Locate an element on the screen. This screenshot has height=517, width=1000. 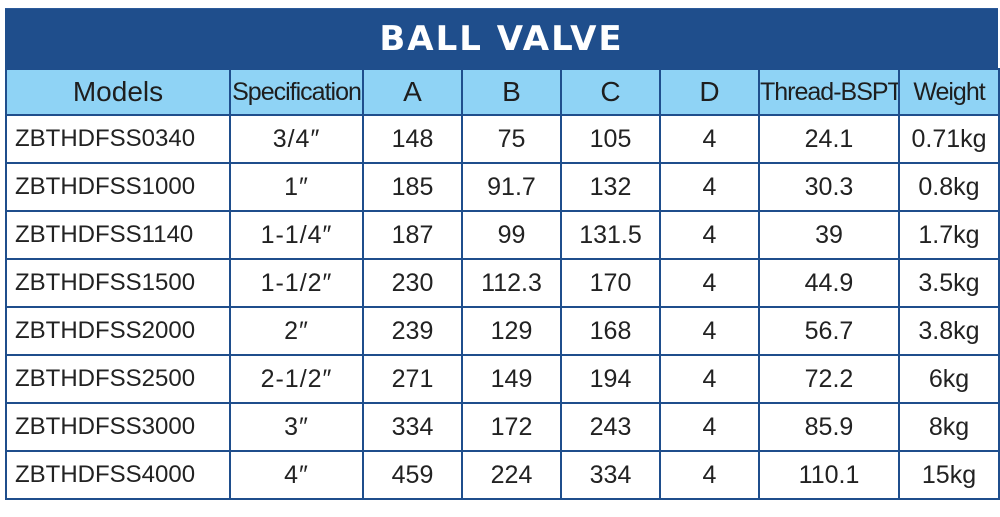
cell-thread-bspt: 39 is located at coordinates (829, 235).